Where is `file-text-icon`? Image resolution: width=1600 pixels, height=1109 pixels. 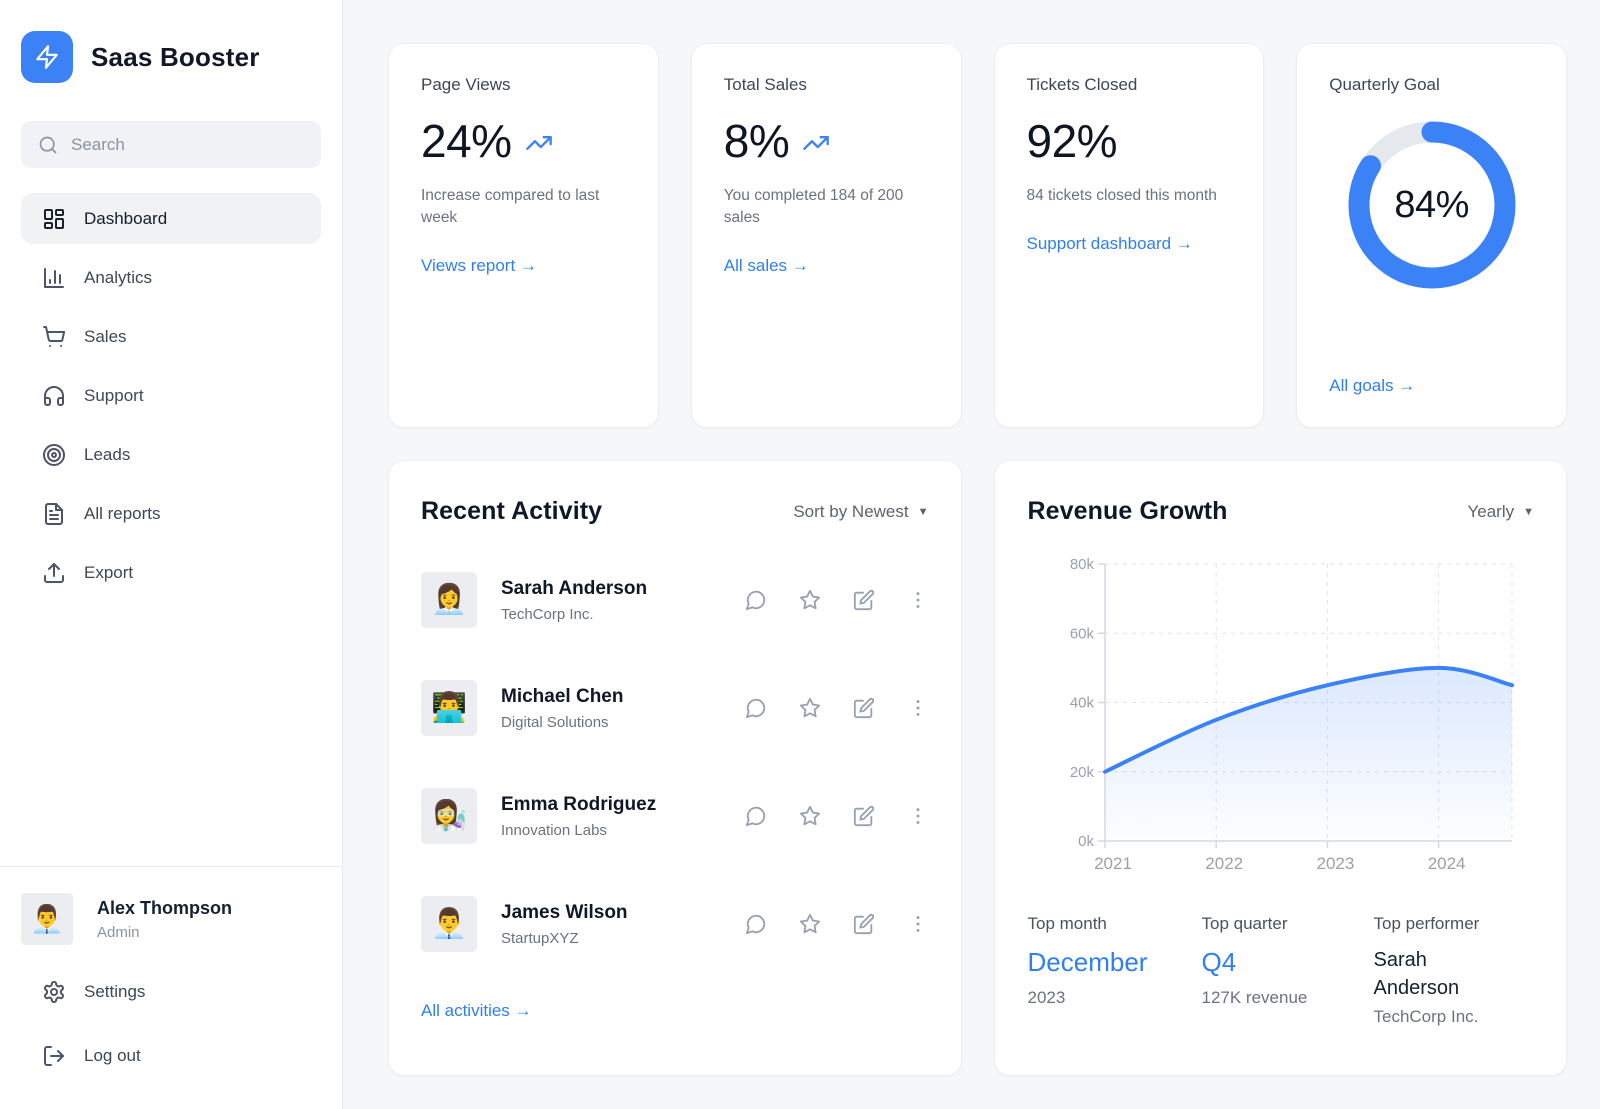
file-text-icon is located at coordinates (54, 514).